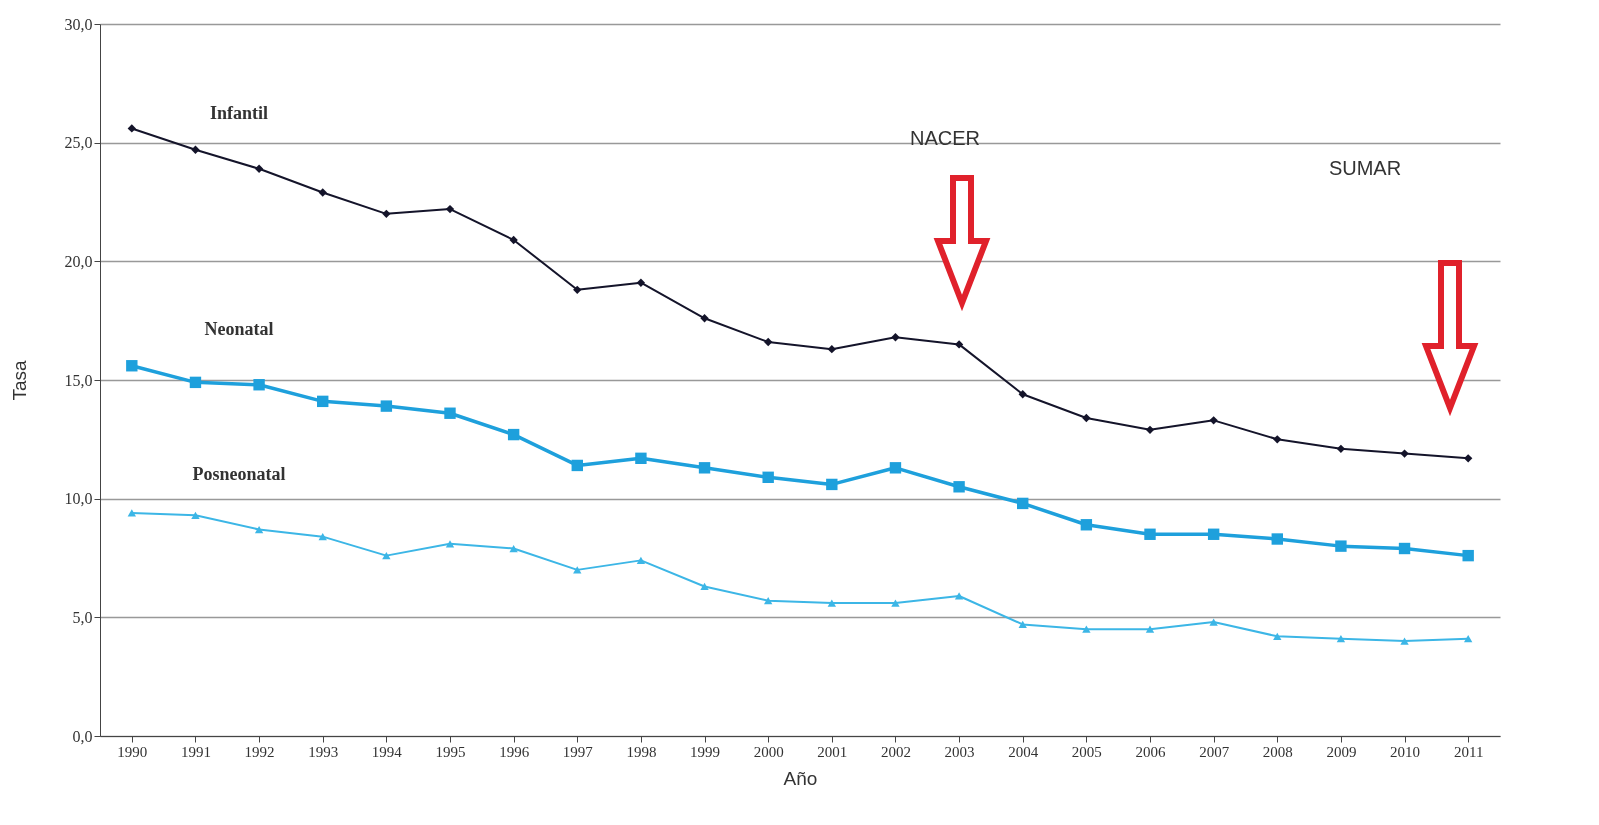 The height and width of the screenshot is (825, 1599). What do you see at coordinates (1468, 751) in the screenshot?
I see `x-tick-label: 2011` at bounding box center [1468, 751].